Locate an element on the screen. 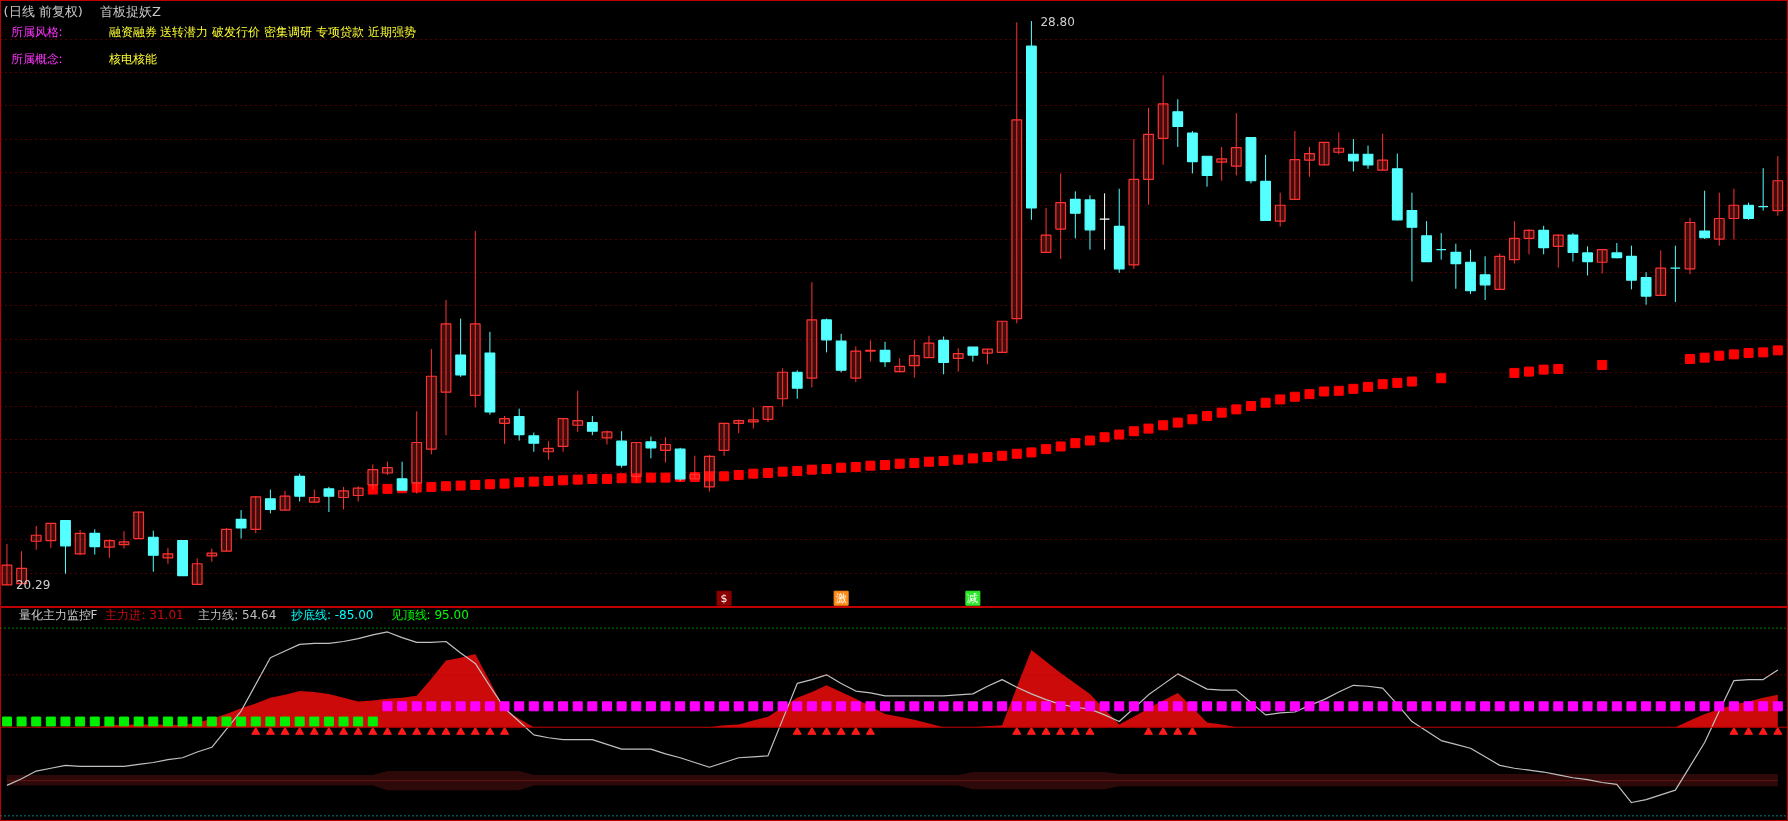  text: 主力进: 31.01 is located at coordinates (144, 614).